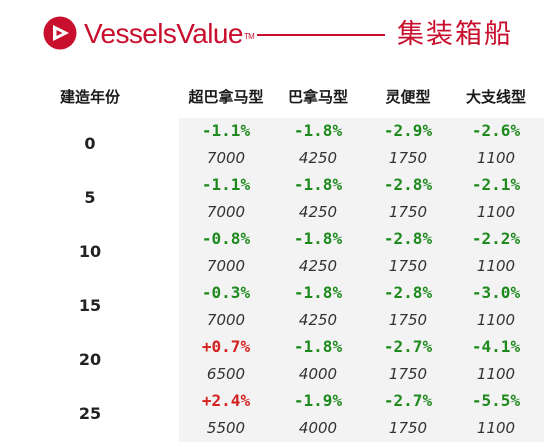 The width and height of the screenshot is (544, 442). Describe the element at coordinates (90, 251) in the screenshot. I see `row-age-label: 10` at that location.